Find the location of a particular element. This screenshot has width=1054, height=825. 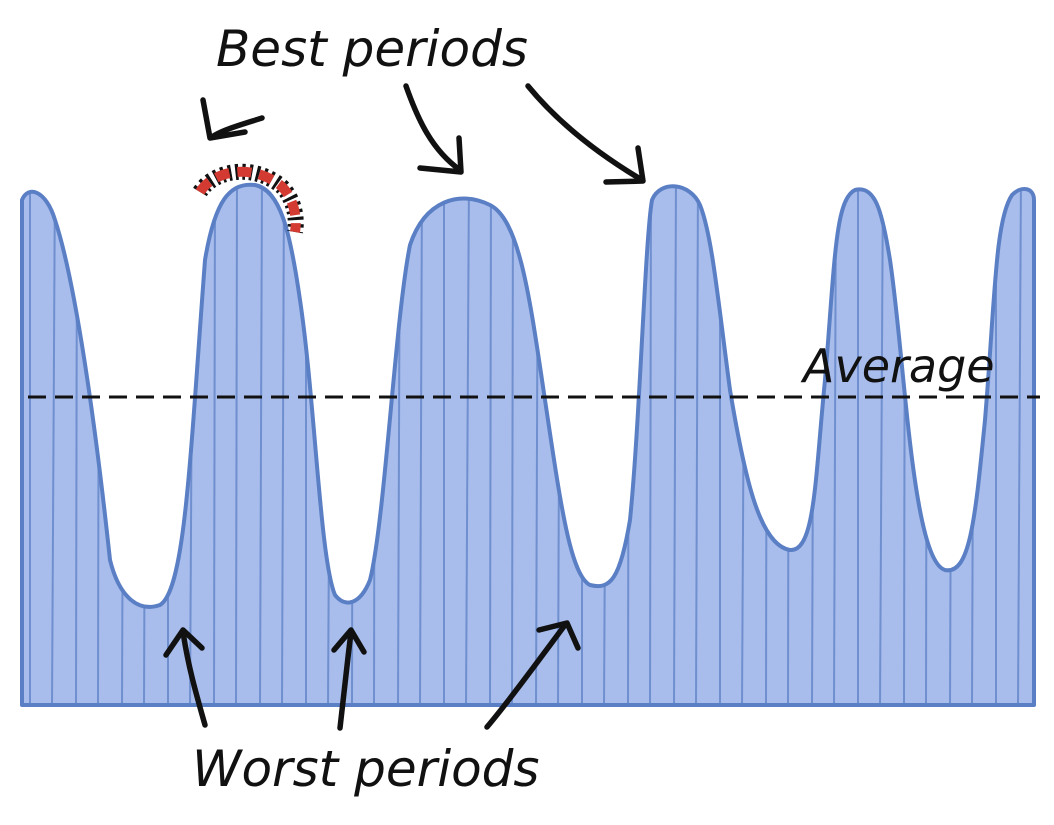

best-periods-label: Best periods is located at coordinates (372, 49).